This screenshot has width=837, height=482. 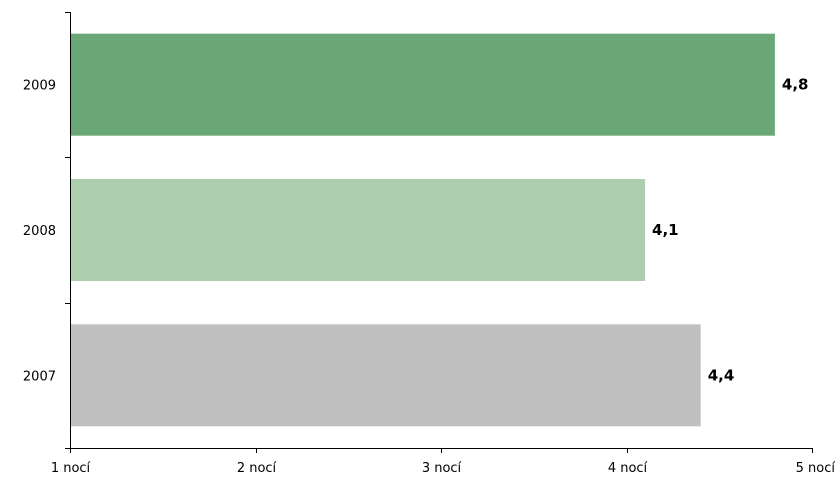 I want to click on x-tick-label: 4 nocí, so click(x=628, y=468).